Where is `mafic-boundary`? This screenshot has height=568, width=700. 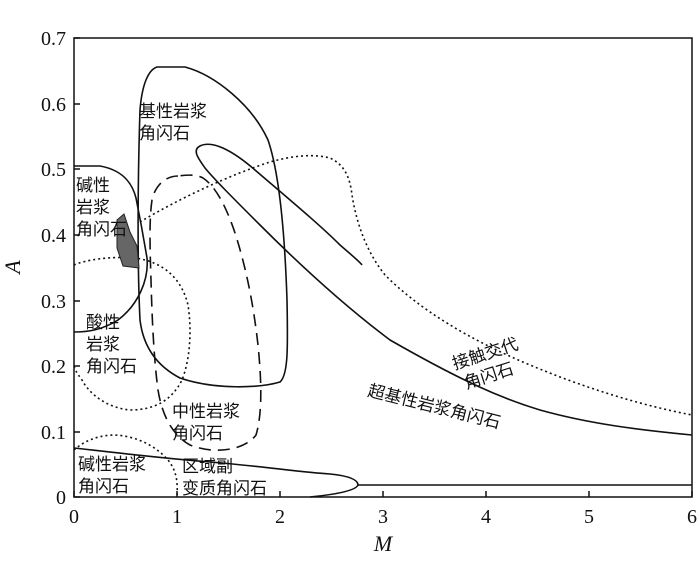
mafic-boundary is located at coordinates (213, 227).